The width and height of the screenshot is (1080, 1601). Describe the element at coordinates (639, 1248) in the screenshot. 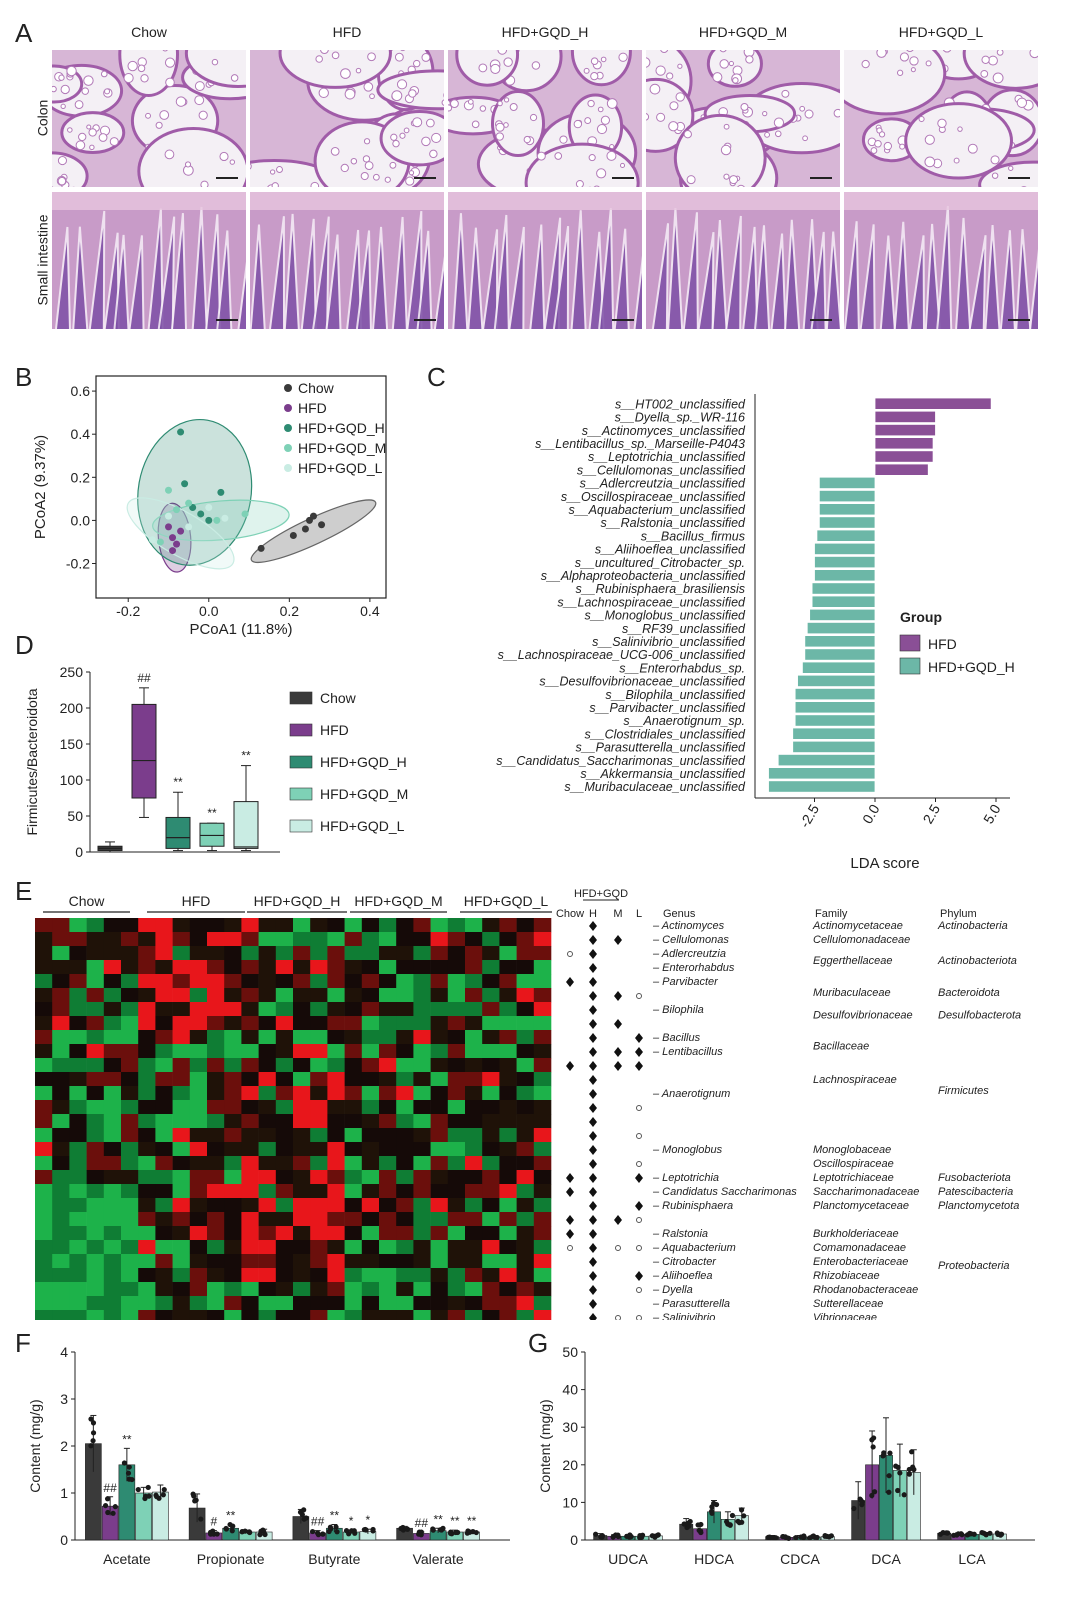

I see `circle-marker` at that location.